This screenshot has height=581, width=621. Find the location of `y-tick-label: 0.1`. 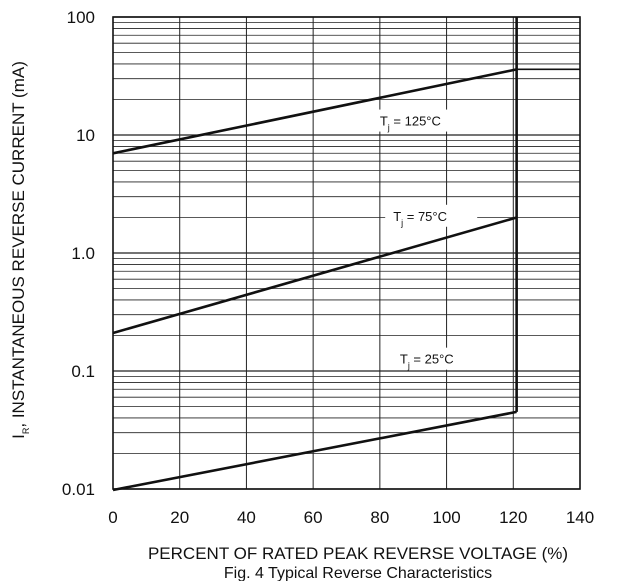

y-tick-label: 0.1 is located at coordinates (83, 371).